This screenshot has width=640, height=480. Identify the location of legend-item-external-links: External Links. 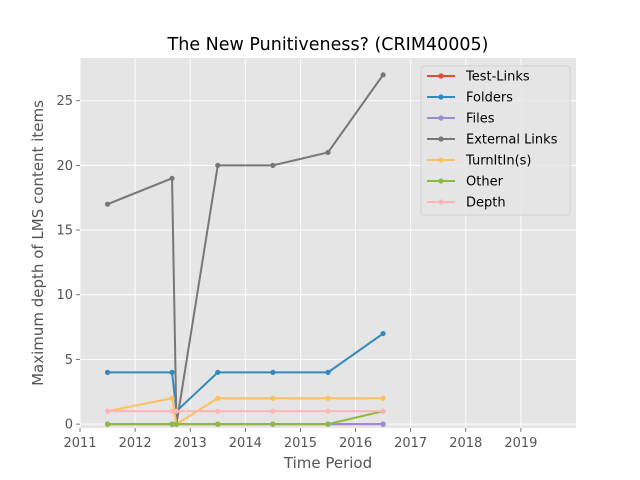
(492, 140).